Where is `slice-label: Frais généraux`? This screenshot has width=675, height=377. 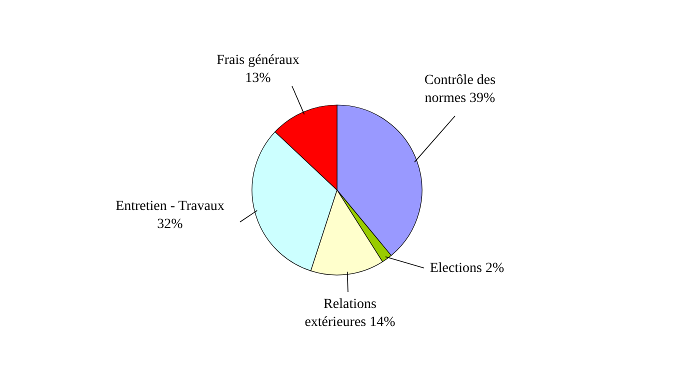 slice-label: Frais généraux is located at coordinates (258, 60).